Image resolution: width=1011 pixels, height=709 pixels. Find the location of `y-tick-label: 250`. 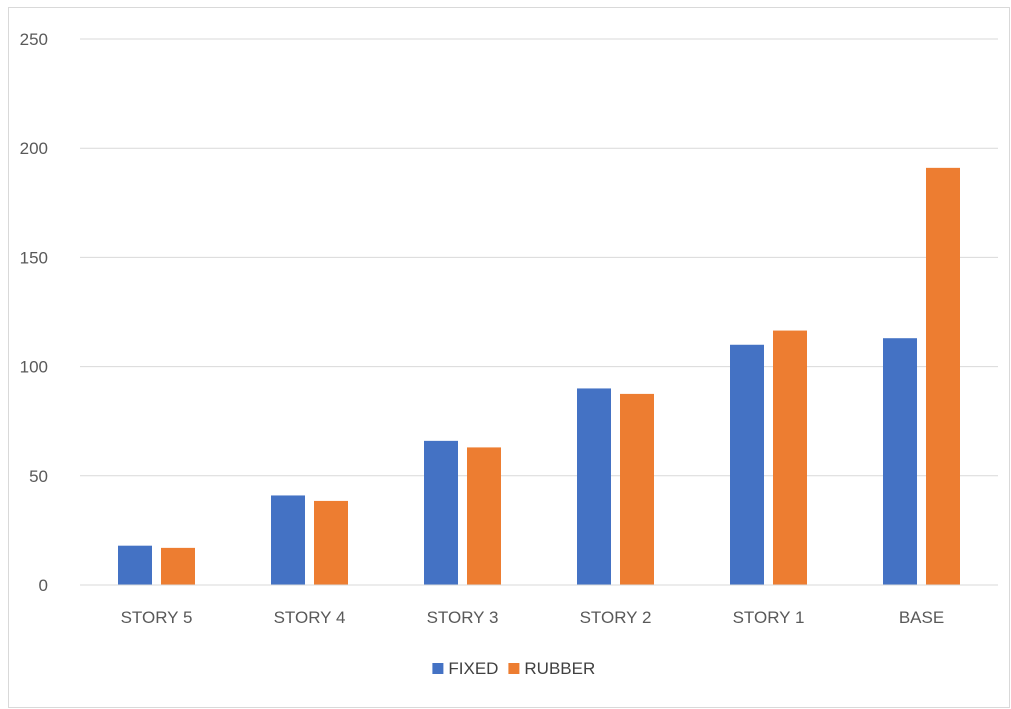

y-tick-label: 250 is located at coordinates (34, 39).